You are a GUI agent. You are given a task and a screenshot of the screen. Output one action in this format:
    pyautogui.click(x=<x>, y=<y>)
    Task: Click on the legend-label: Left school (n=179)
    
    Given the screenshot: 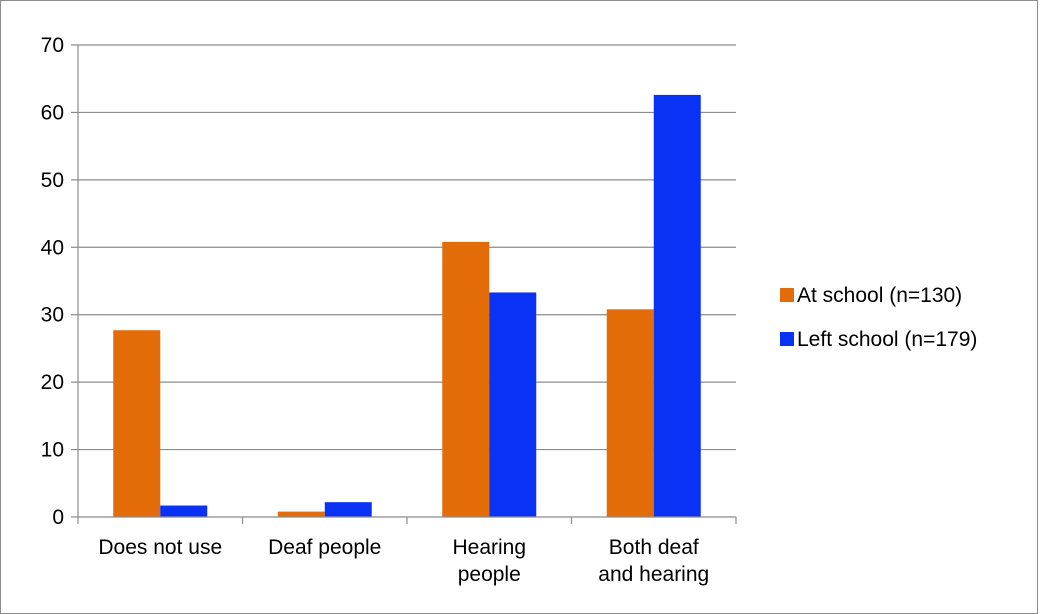 What is the action you would take?
    pyautogui.click(x=887, y=339)
    